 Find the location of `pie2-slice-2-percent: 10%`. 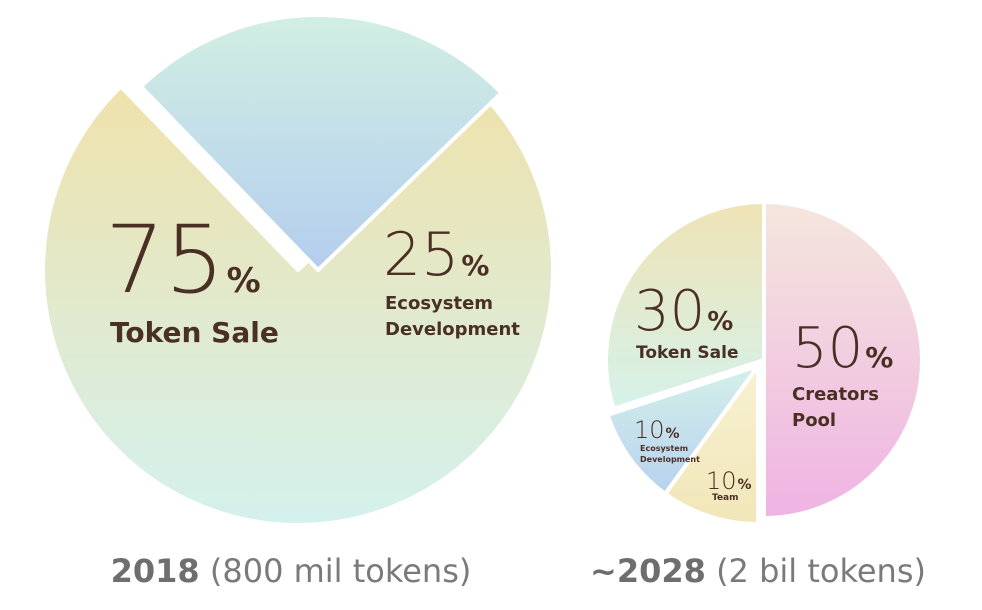

pie2-slice-2-percent: 10% is located at coordinates (729, 481).